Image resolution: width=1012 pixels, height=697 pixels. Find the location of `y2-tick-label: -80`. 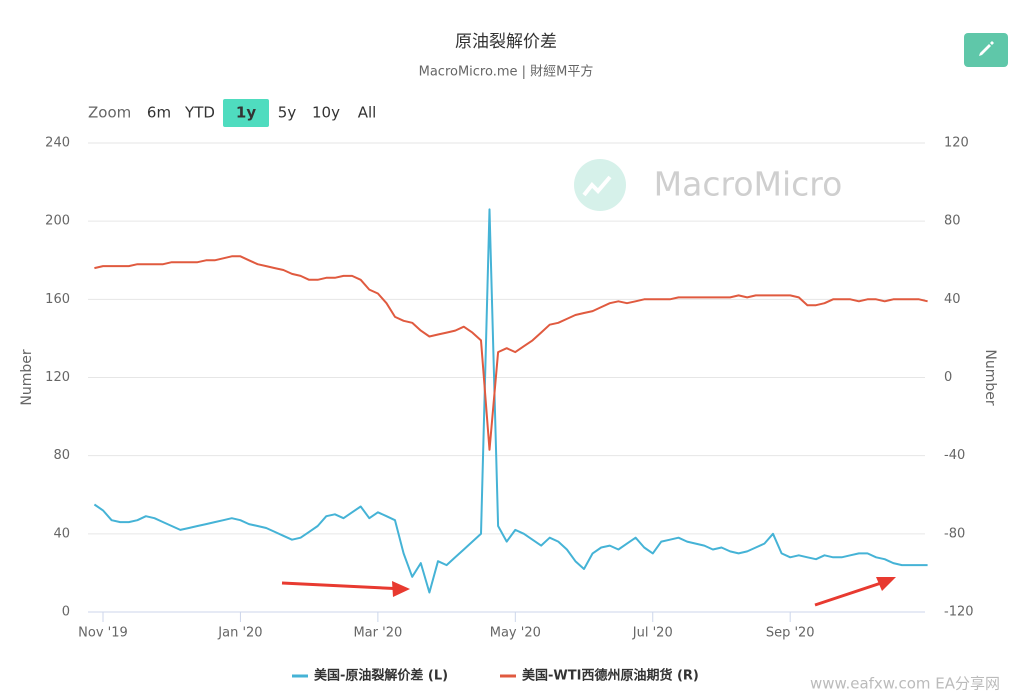

y2-tick-label: -80 is located at coordinates (954, 533).